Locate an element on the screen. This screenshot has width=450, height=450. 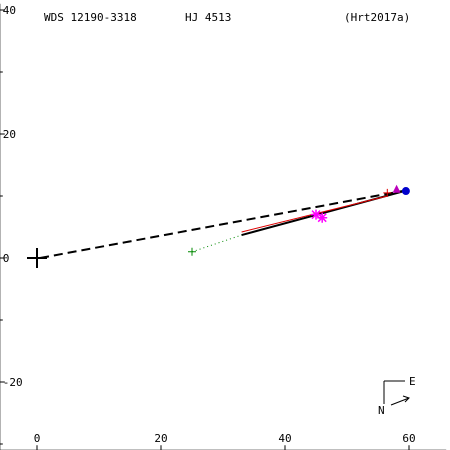
x-tick-label: 60 is located at coordinates (408, 438).